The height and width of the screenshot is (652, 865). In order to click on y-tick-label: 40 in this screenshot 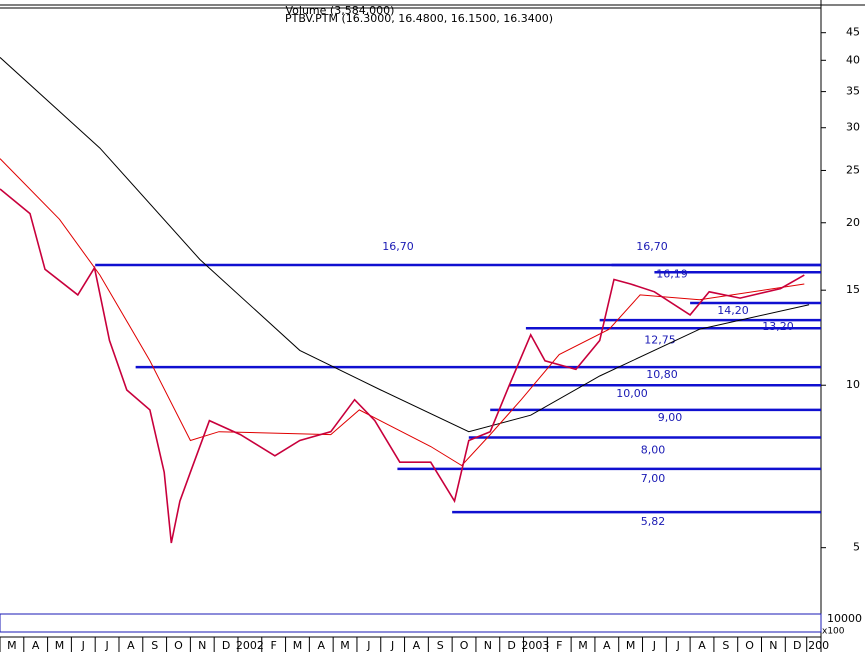, I will do `click(853, 59)`.